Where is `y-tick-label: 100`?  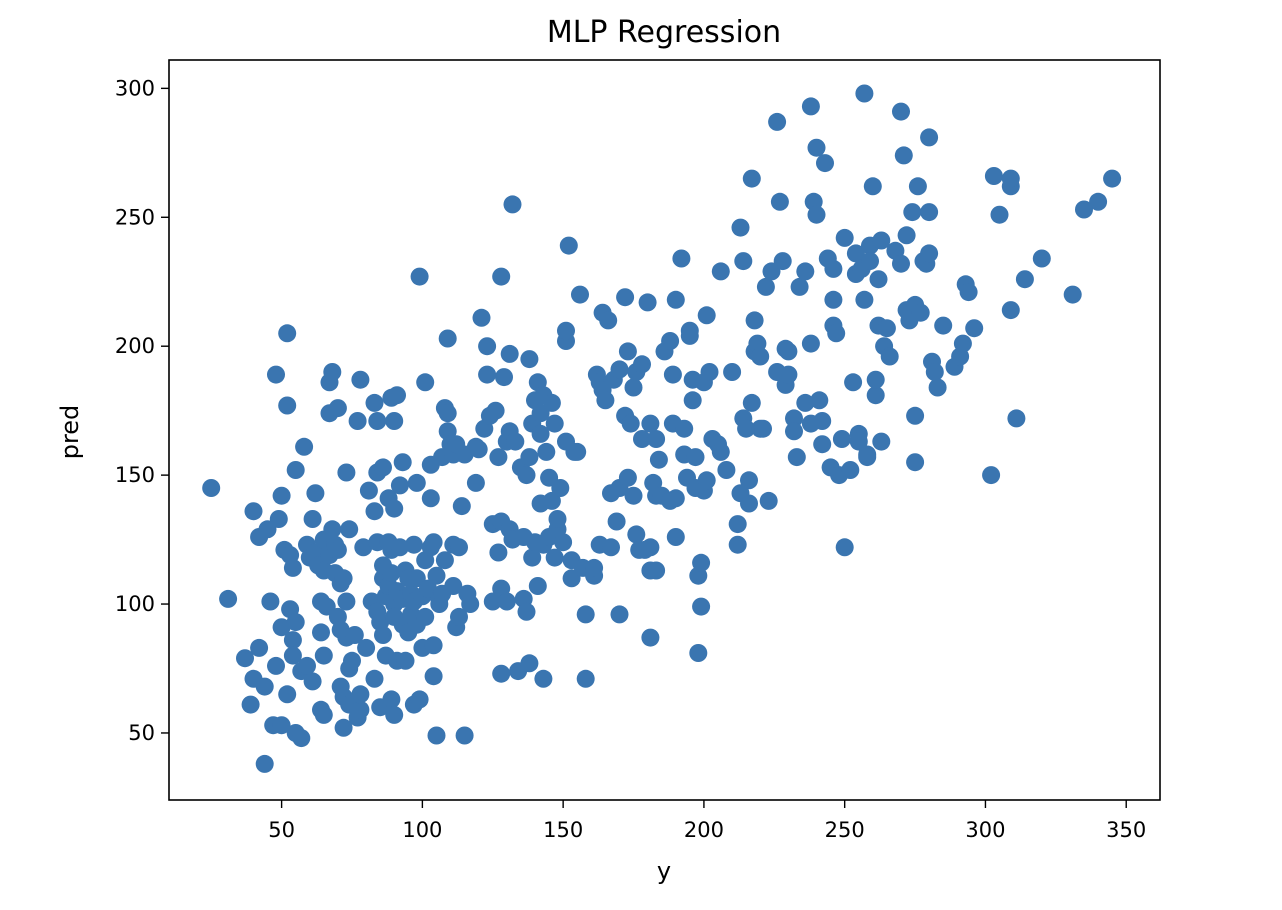 y-tick-label: 100 is located at coordinates (135, 604).